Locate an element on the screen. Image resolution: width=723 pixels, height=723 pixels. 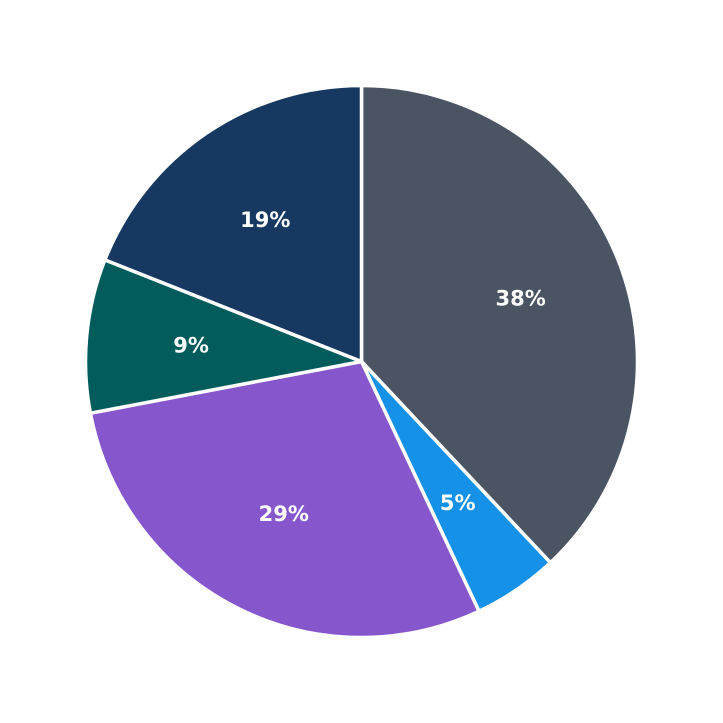
slice-percent-label: 9% is located at coordinates (191, 345).